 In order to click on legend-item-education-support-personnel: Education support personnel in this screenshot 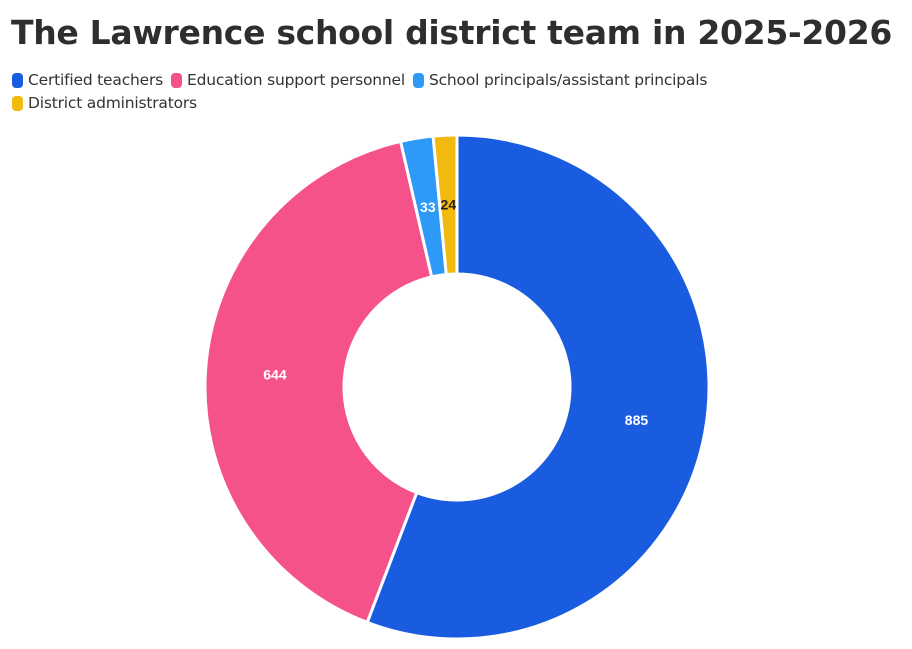, I will do `click(288, 80)`.